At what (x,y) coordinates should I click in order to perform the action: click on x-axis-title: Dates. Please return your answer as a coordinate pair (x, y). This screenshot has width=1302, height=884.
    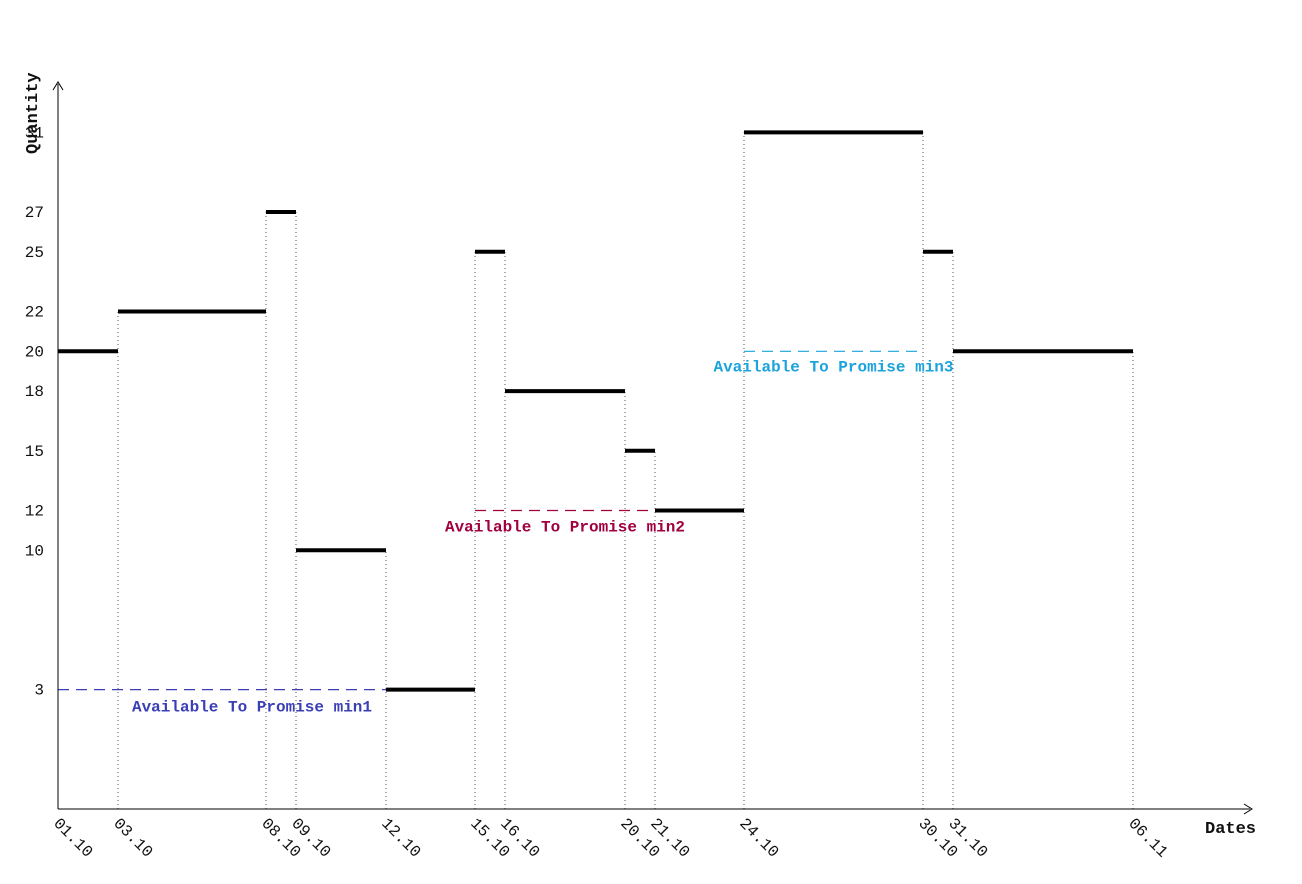
    Looking at the image, I should click on (1230, 829).